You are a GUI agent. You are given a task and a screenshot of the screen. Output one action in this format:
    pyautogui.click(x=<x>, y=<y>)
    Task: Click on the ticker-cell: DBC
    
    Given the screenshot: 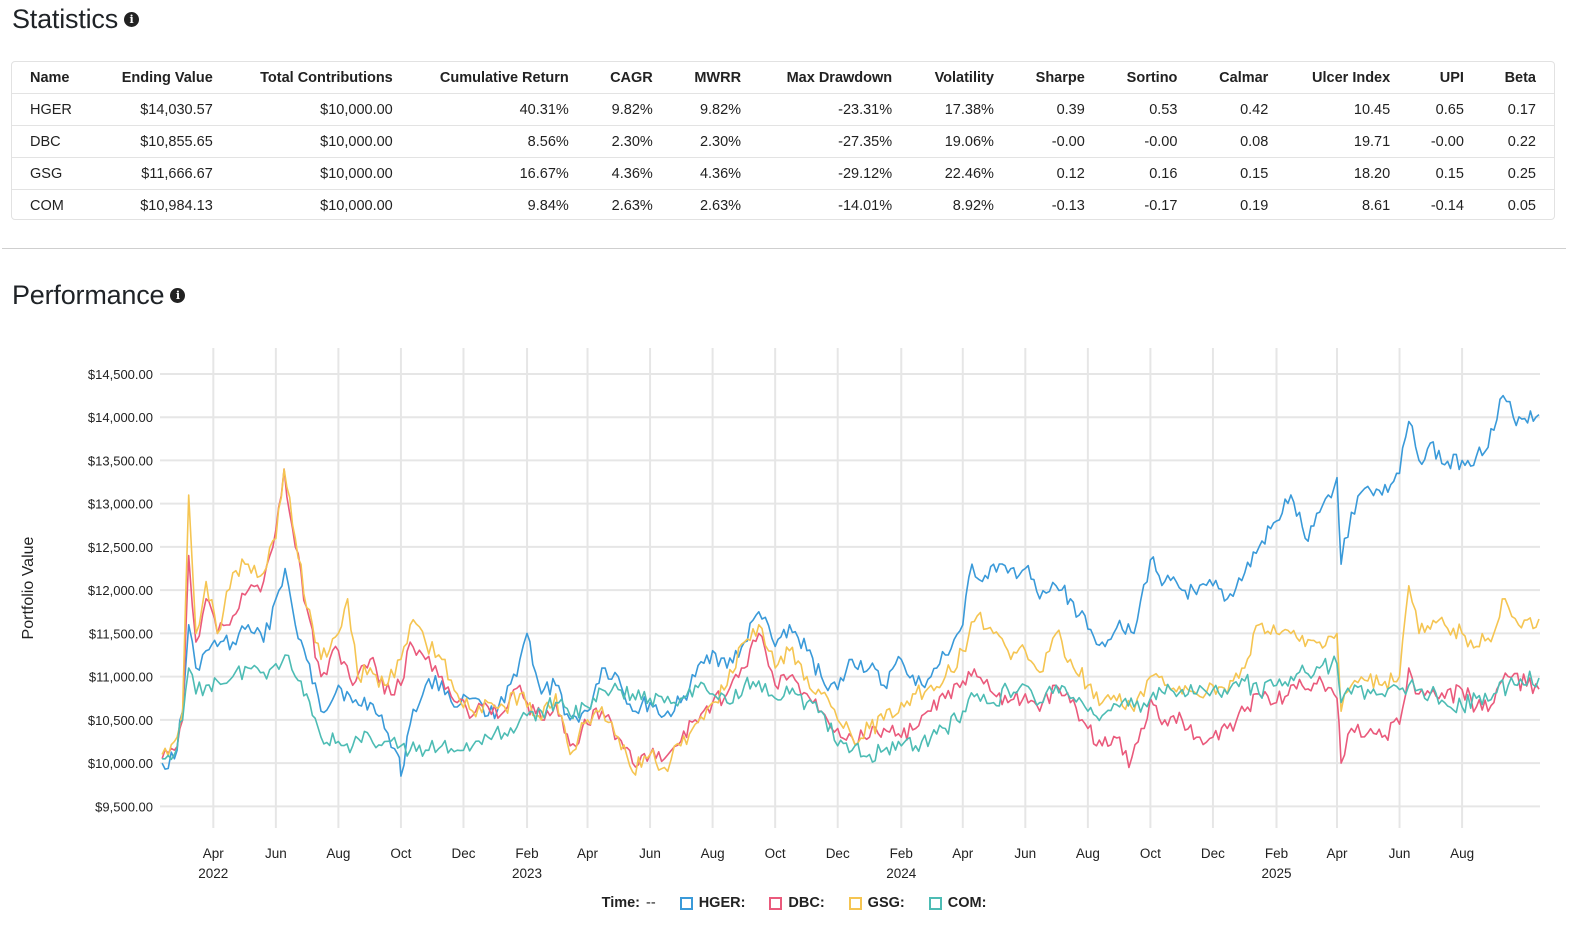 What is the action you would take?
    pyautogui.click(x=54, y=141)
    